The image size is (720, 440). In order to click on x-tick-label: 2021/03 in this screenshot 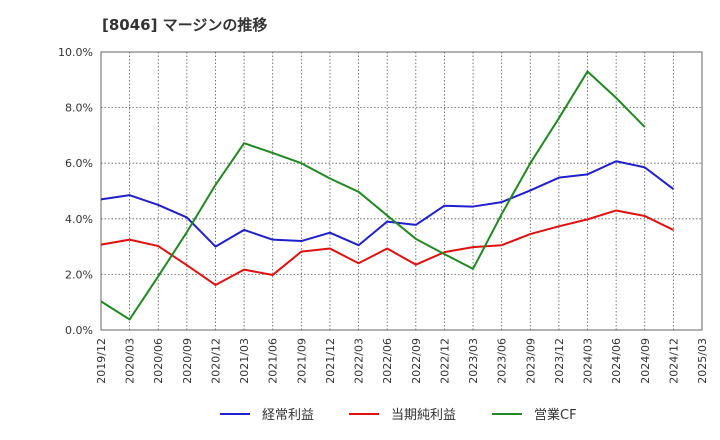, I will do `click(244, 361)`.